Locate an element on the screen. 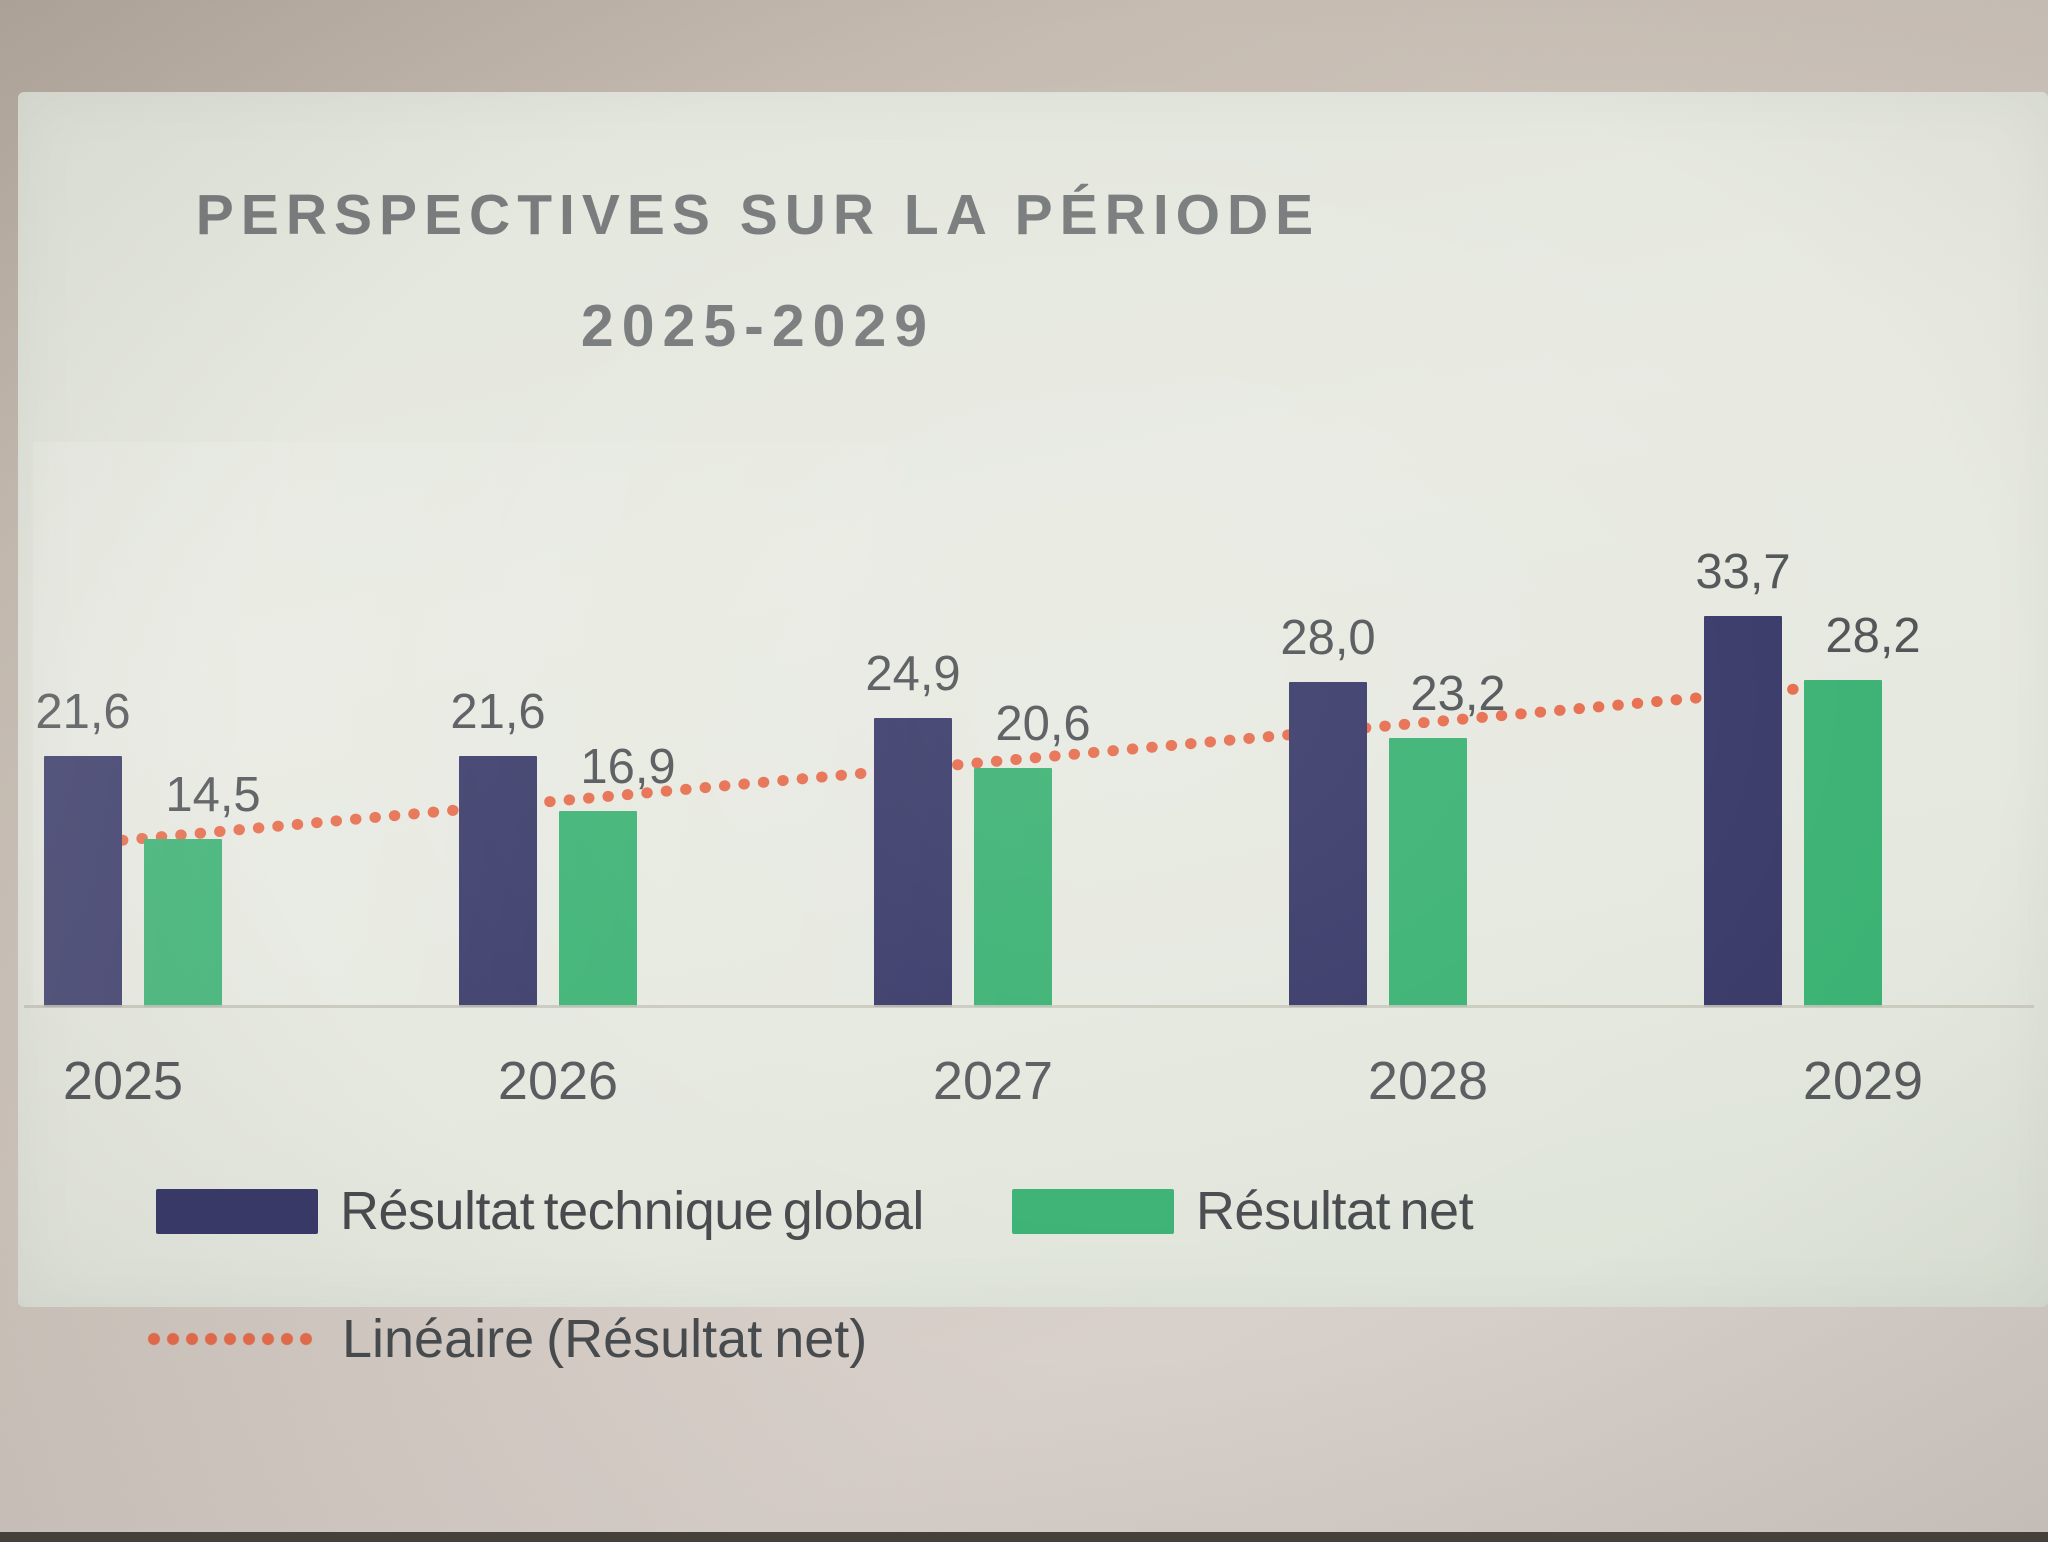 Image resolution: width=2048 pixels, height=1542 pixels. bar-resultat-net-2029 is located at coordinates (1843, 843).